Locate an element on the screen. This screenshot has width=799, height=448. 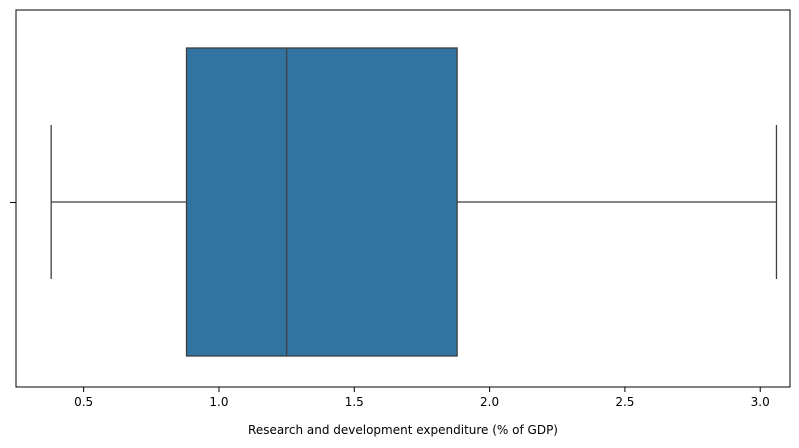
x-tick-label: 3.0 is located at coordinates (760, 402).